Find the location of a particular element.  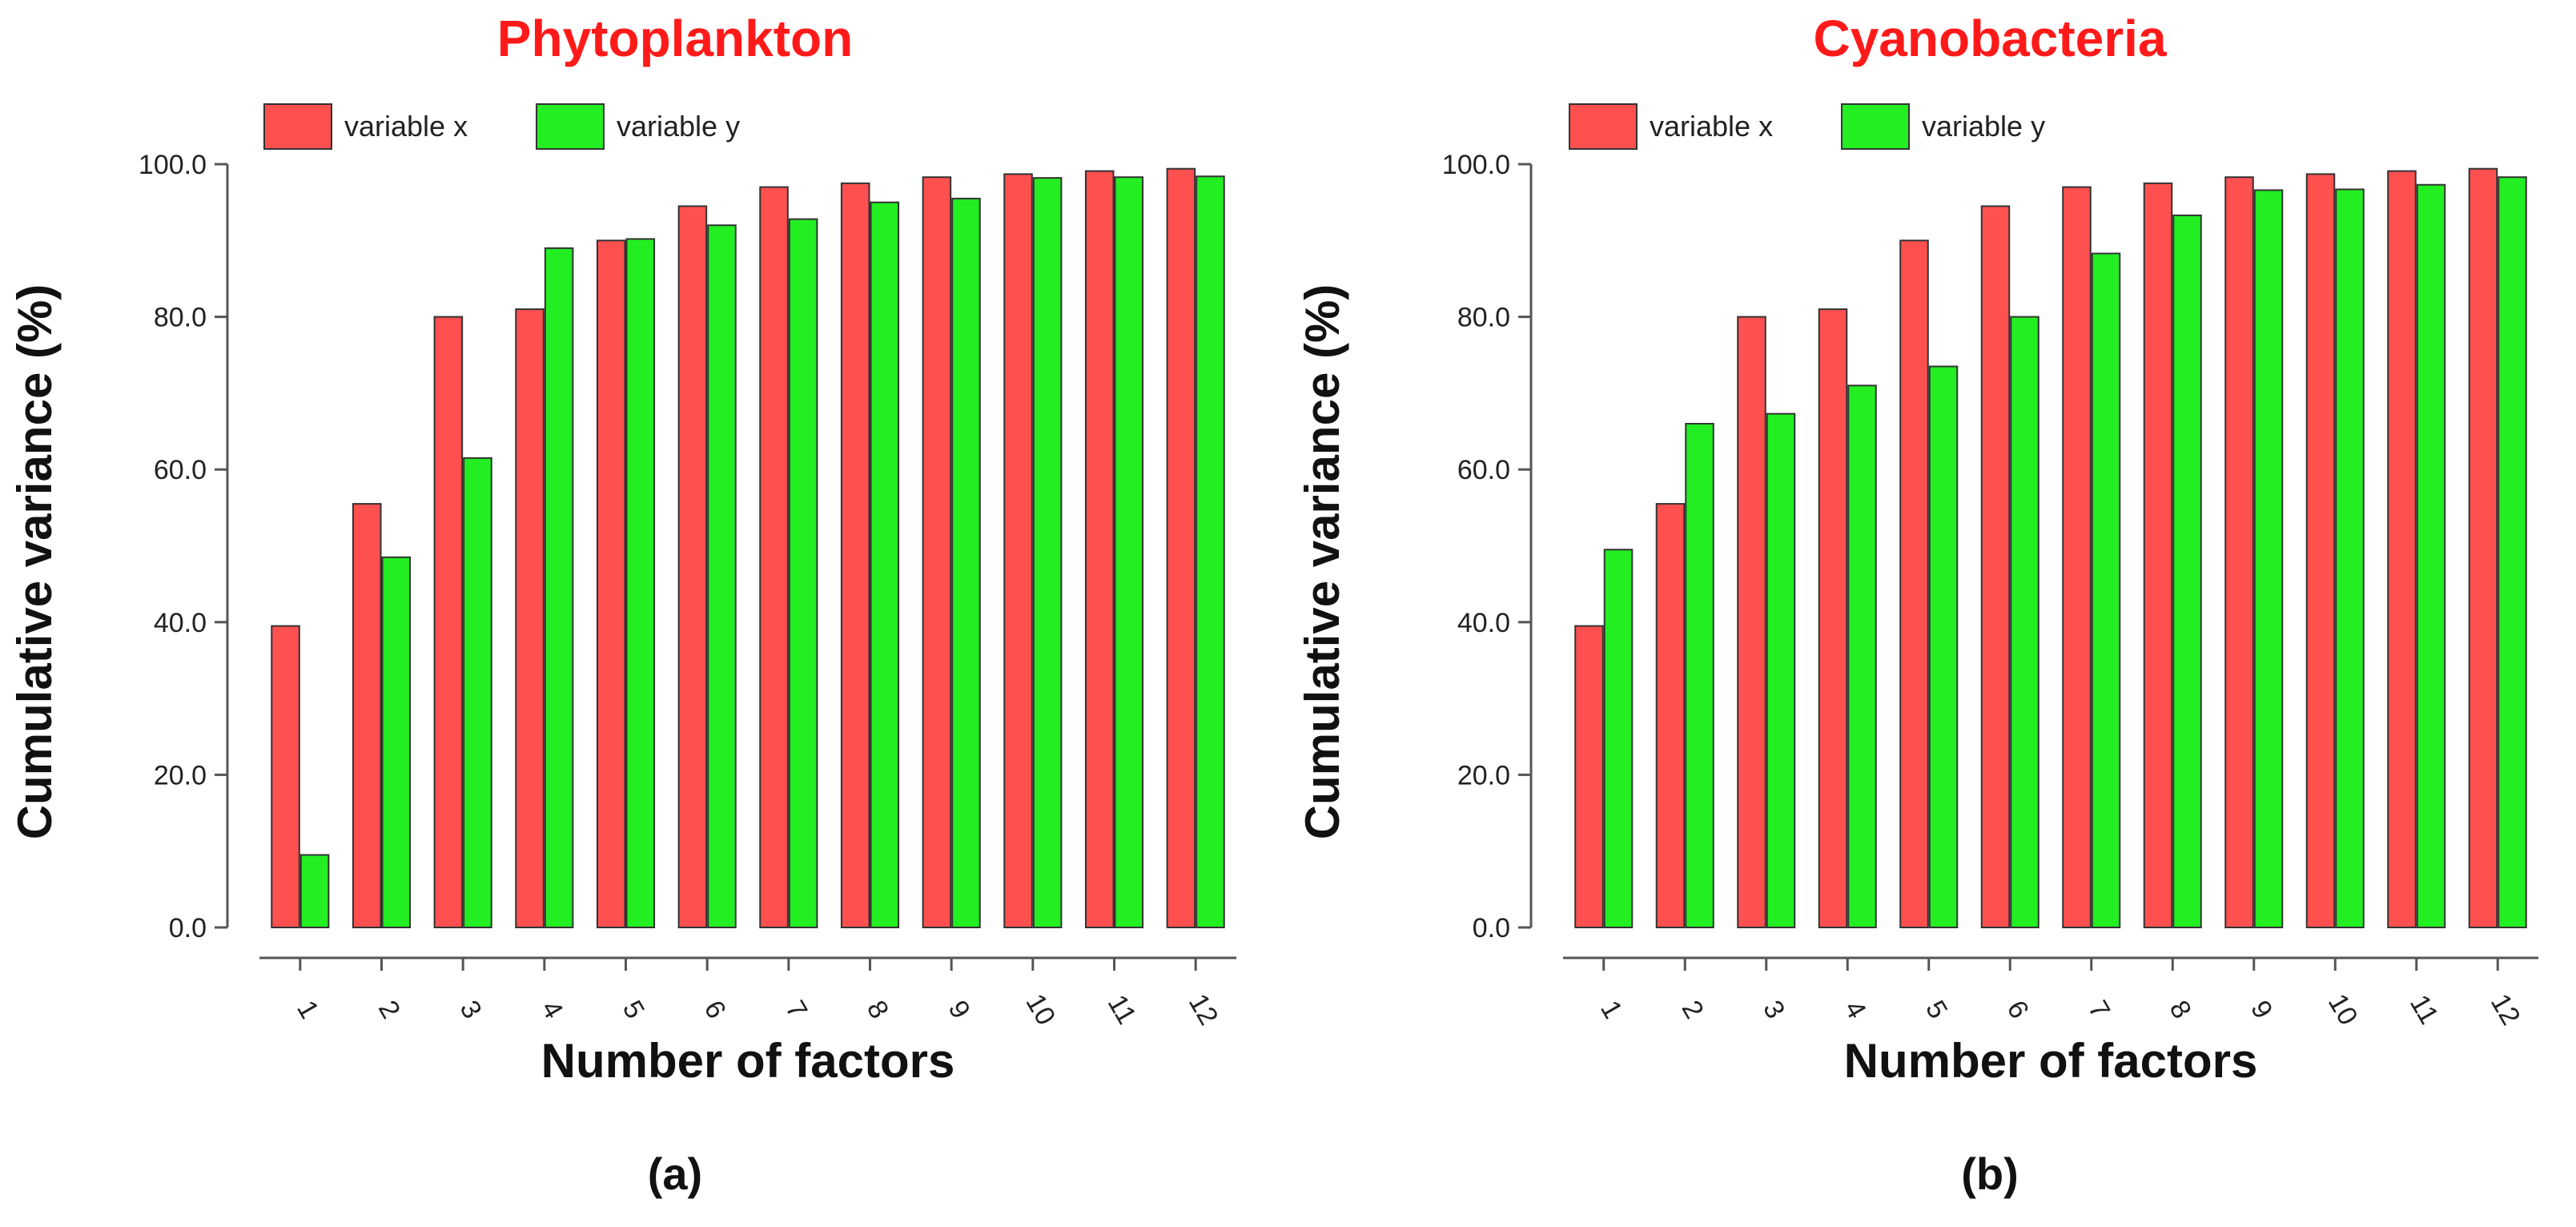

x-tick-label: 7 is located at coordinates (796, 1010).